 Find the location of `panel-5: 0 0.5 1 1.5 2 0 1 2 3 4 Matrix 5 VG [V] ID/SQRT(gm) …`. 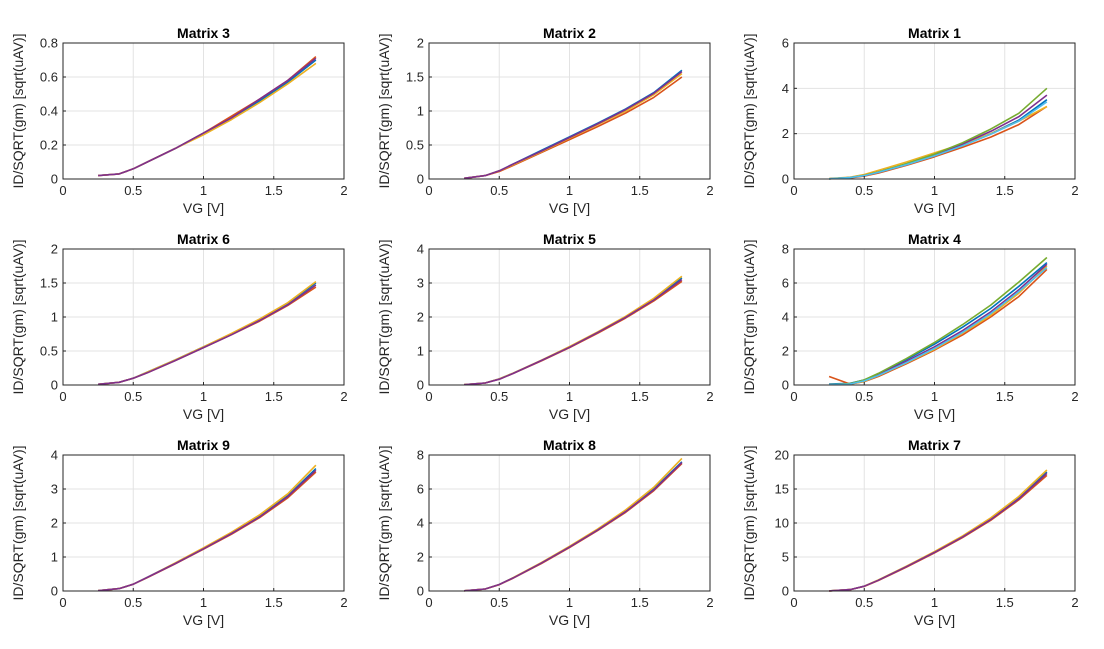

panel-5: 0 0.5 1 1.5 2 0 1 2 3 4 Matrix 5 VG [V] ID/SQRT(gm) … is located at coordinates (545, 326).